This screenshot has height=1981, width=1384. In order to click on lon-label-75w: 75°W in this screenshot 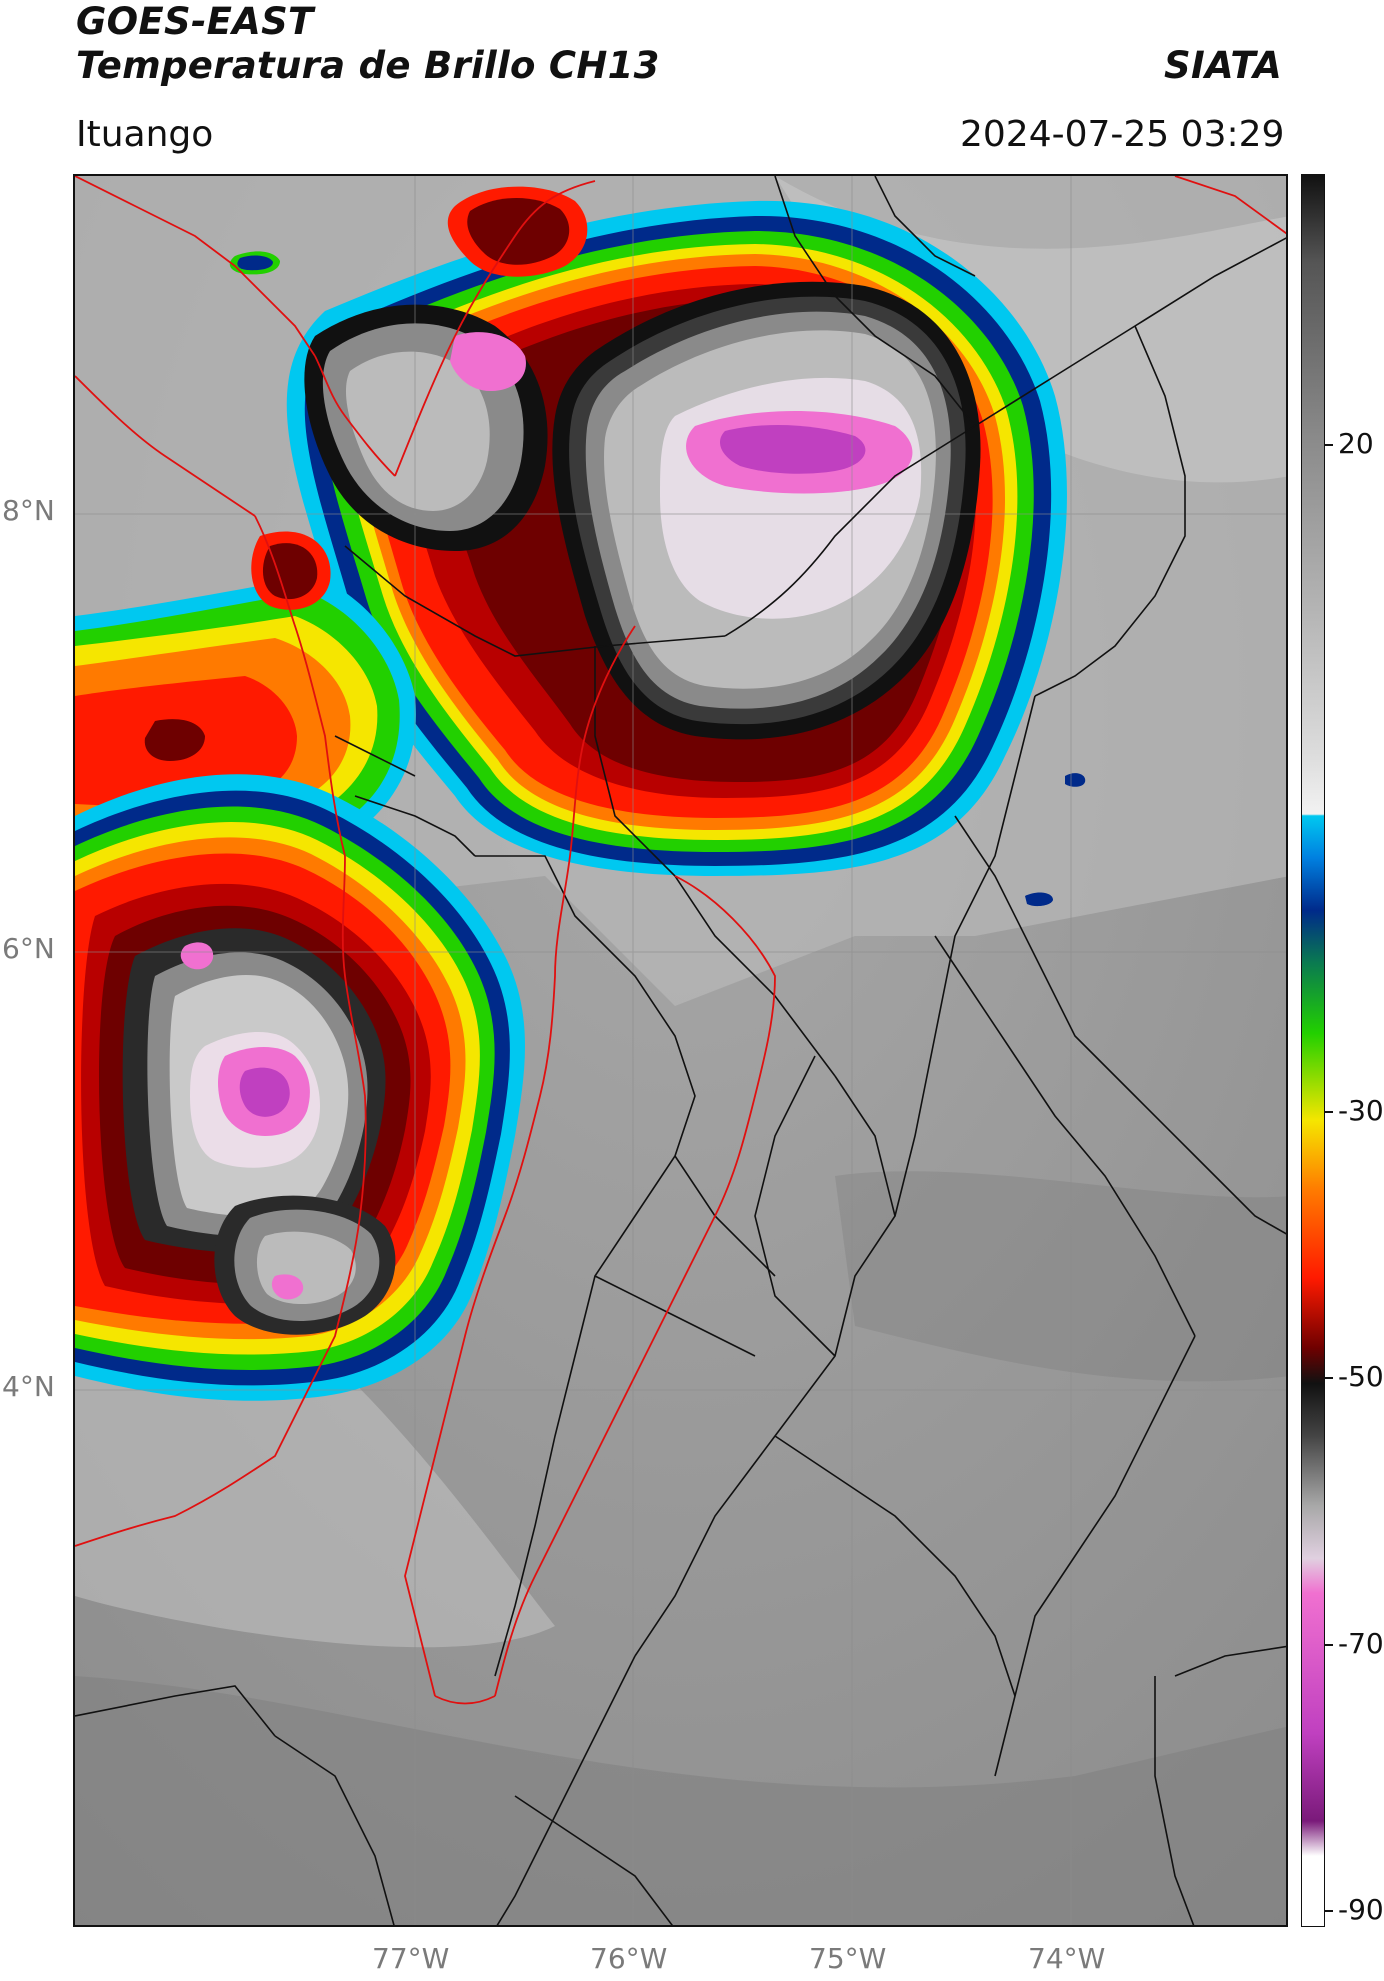, I will do `click(848, 1958)`.